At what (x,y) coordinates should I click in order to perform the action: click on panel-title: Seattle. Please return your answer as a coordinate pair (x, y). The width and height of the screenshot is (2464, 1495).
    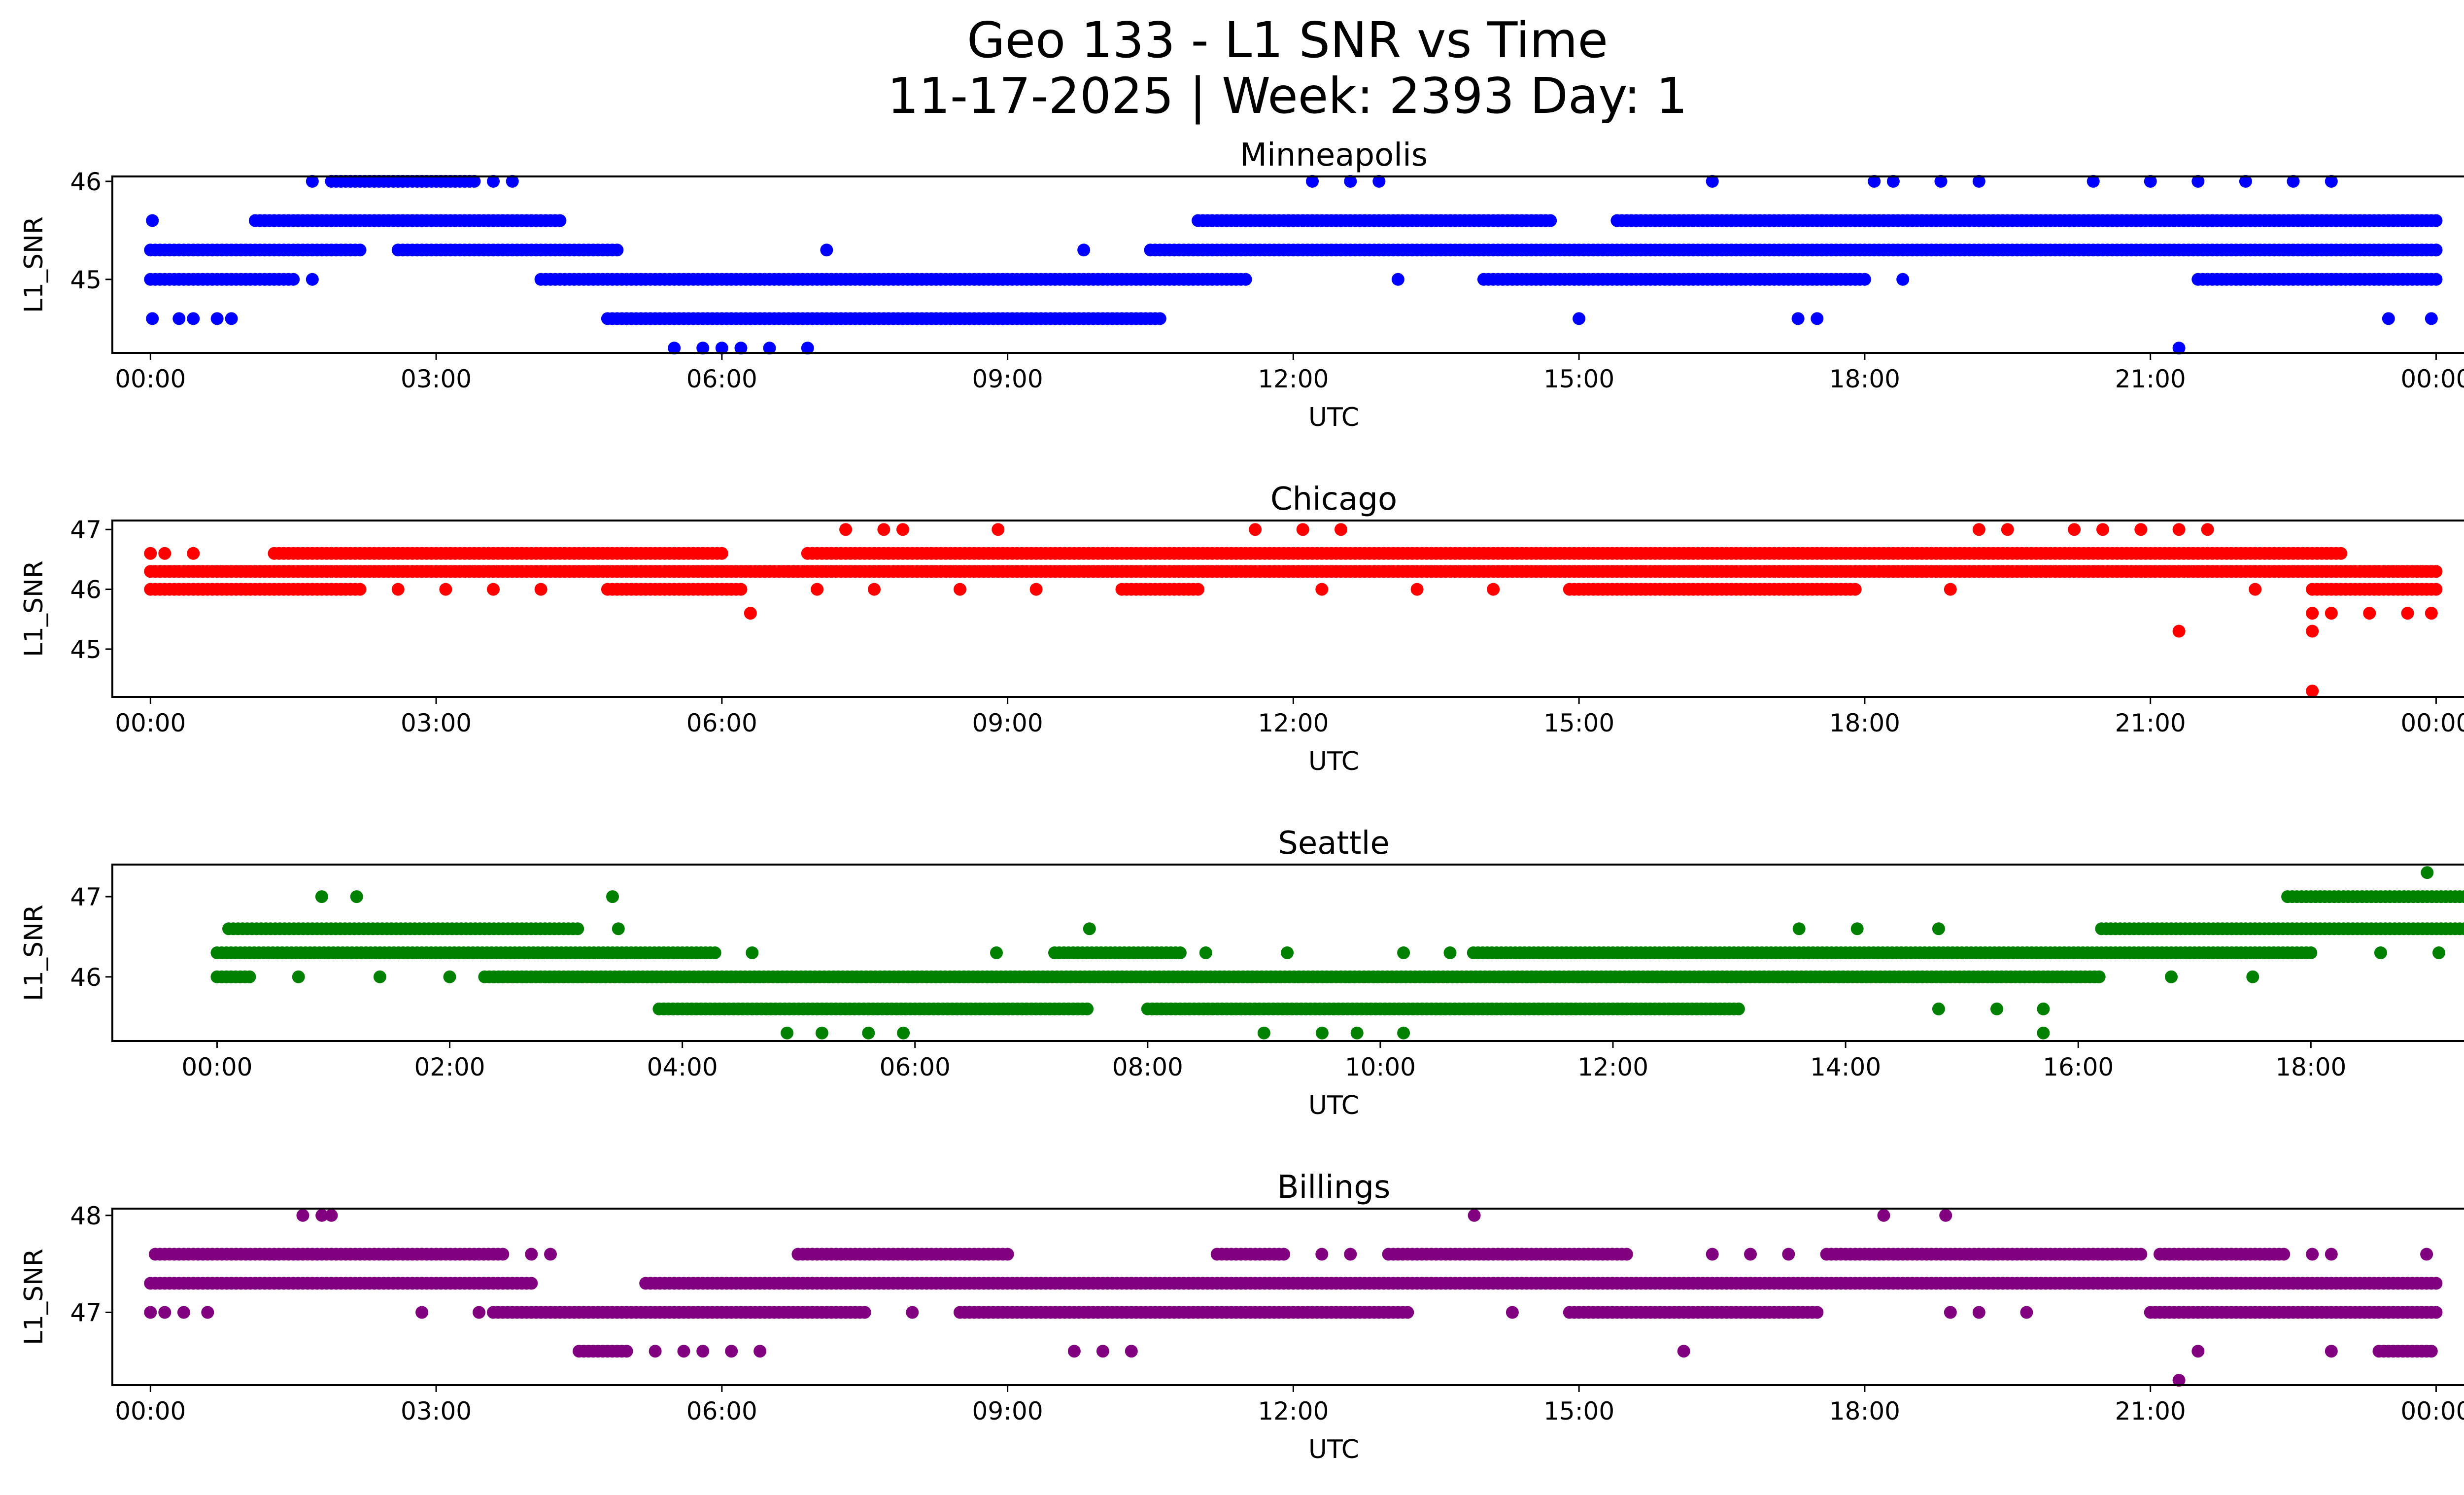
    Looking at the image, I should click on (1334, 843).